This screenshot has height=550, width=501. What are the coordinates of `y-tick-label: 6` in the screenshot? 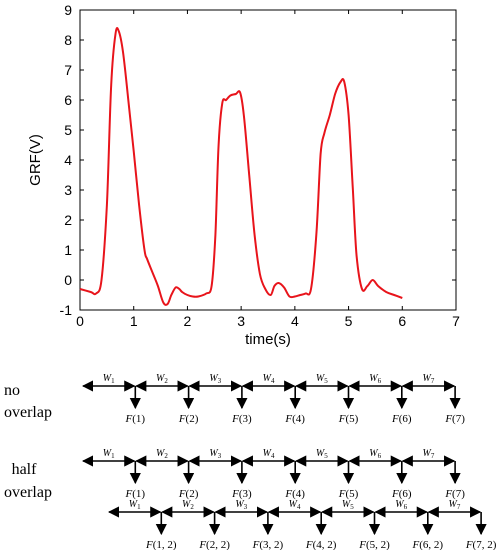 It's located at (68, 100).